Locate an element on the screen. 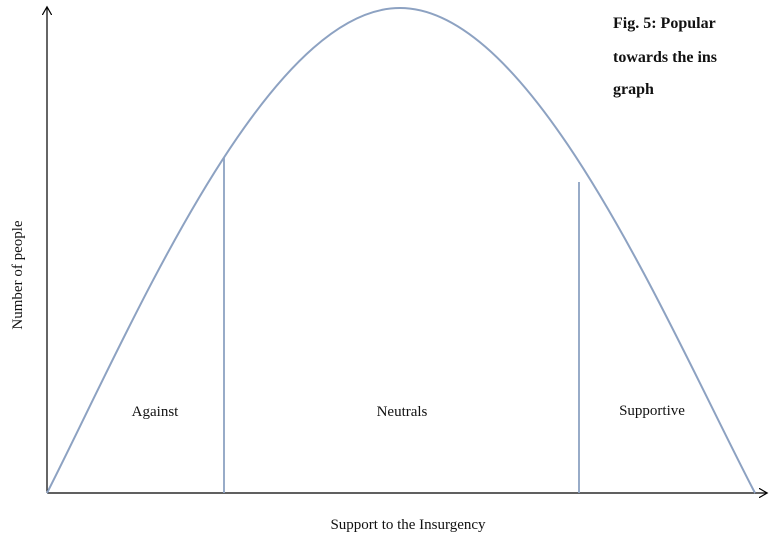 The image size is (769, 538). region-label: Against is located at coordinates (155, 412).